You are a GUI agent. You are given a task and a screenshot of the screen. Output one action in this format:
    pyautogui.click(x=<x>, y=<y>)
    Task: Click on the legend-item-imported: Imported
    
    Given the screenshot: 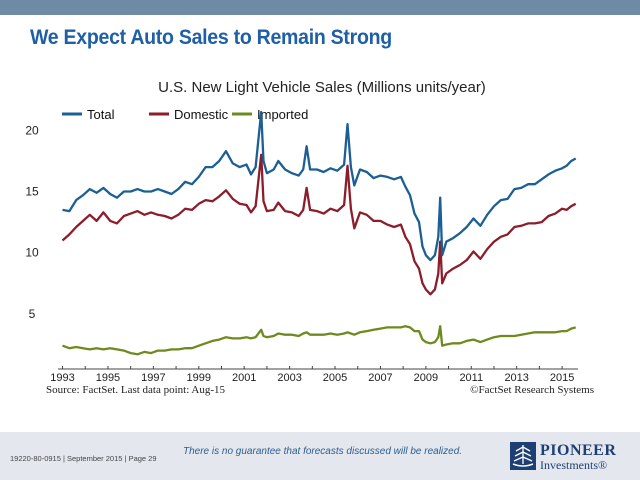 What is the action you would take?
    pyautogui.click(x=270, y=114)
    